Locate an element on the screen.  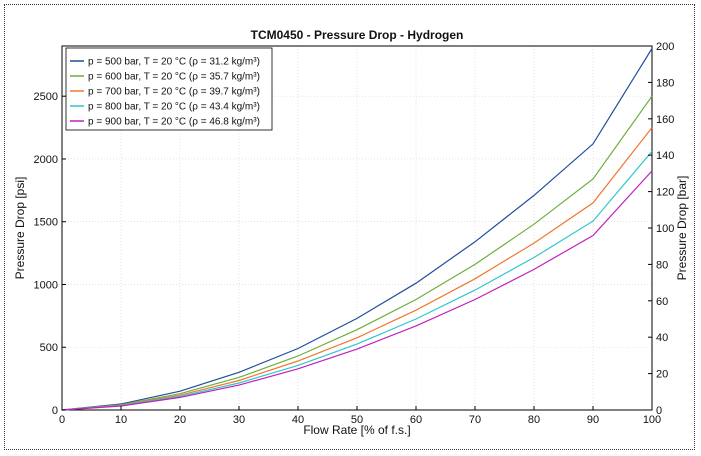
x-tick-label: 70 is located at coordinates (475, 420).